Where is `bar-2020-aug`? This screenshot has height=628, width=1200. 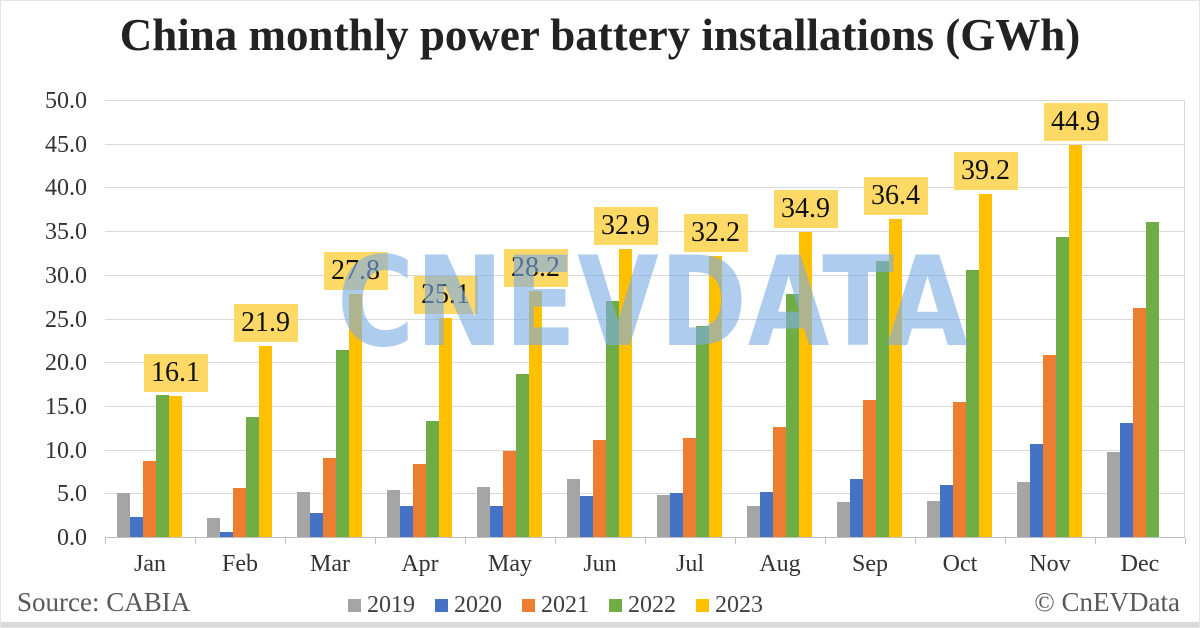
bar-2020-aug is located at coordinates (766, 514).